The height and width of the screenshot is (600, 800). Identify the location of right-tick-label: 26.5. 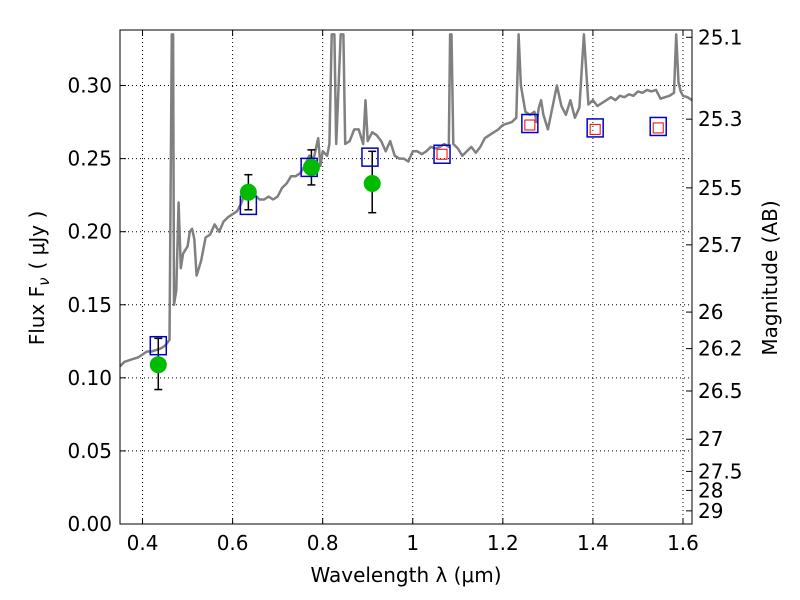
(720, 391).